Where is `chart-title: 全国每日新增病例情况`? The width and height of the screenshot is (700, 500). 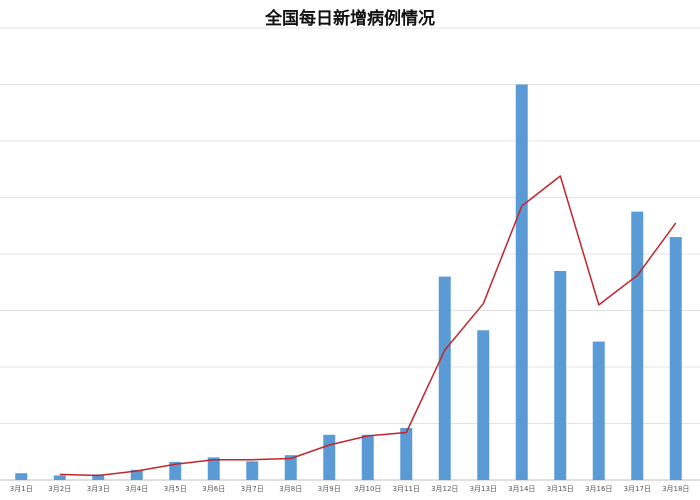 chart-title: 全国每日新增病例情况 is located at coordinates (350, 19).